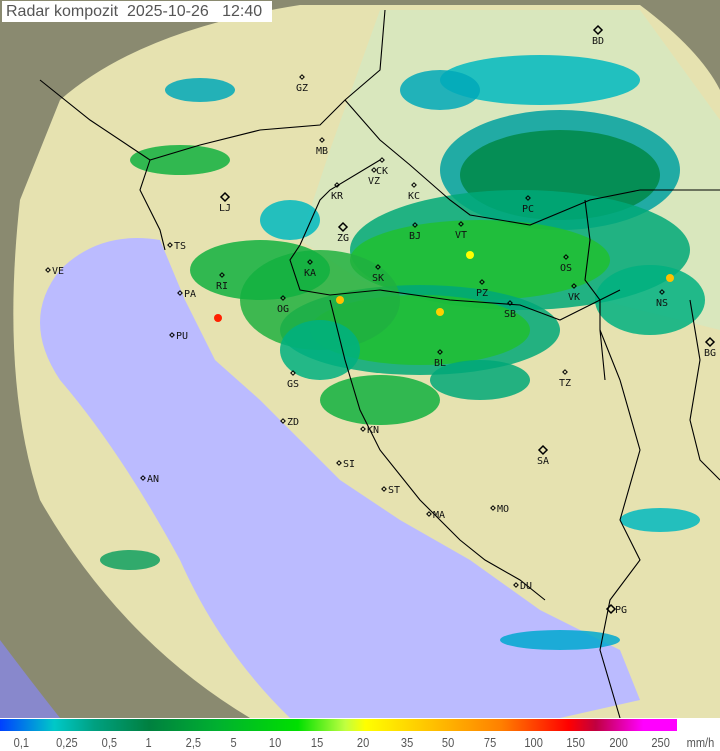  Describe the element at coordinates (574, 293) in the screenshot. I see `city-vk: VK` at that location.